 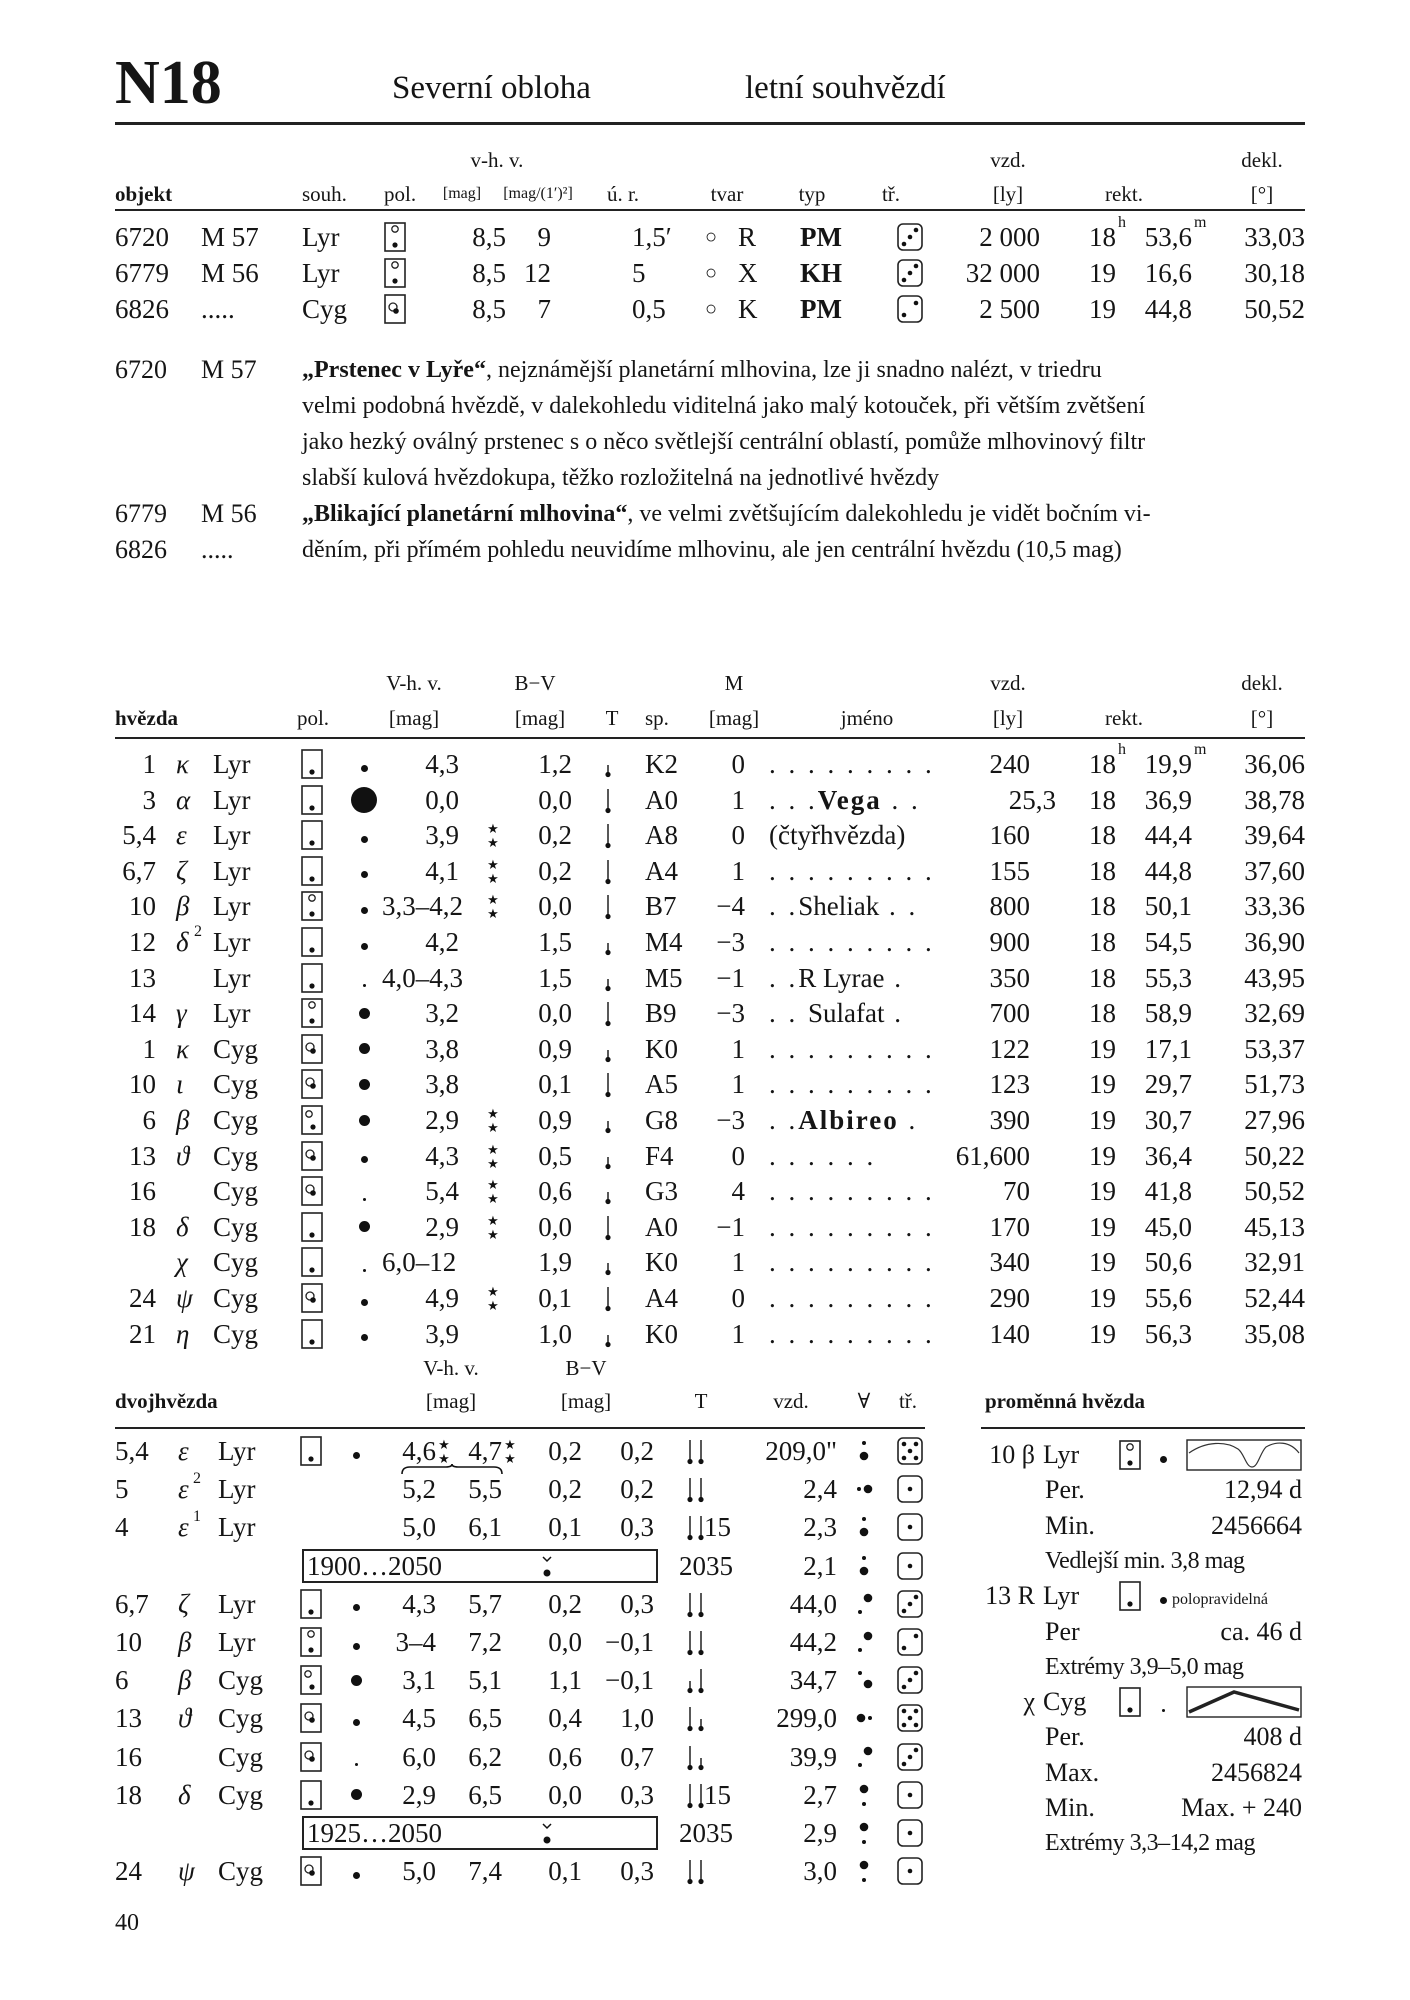 I want to click on variable-param-label: Min., so click(x=1070, y=1807).